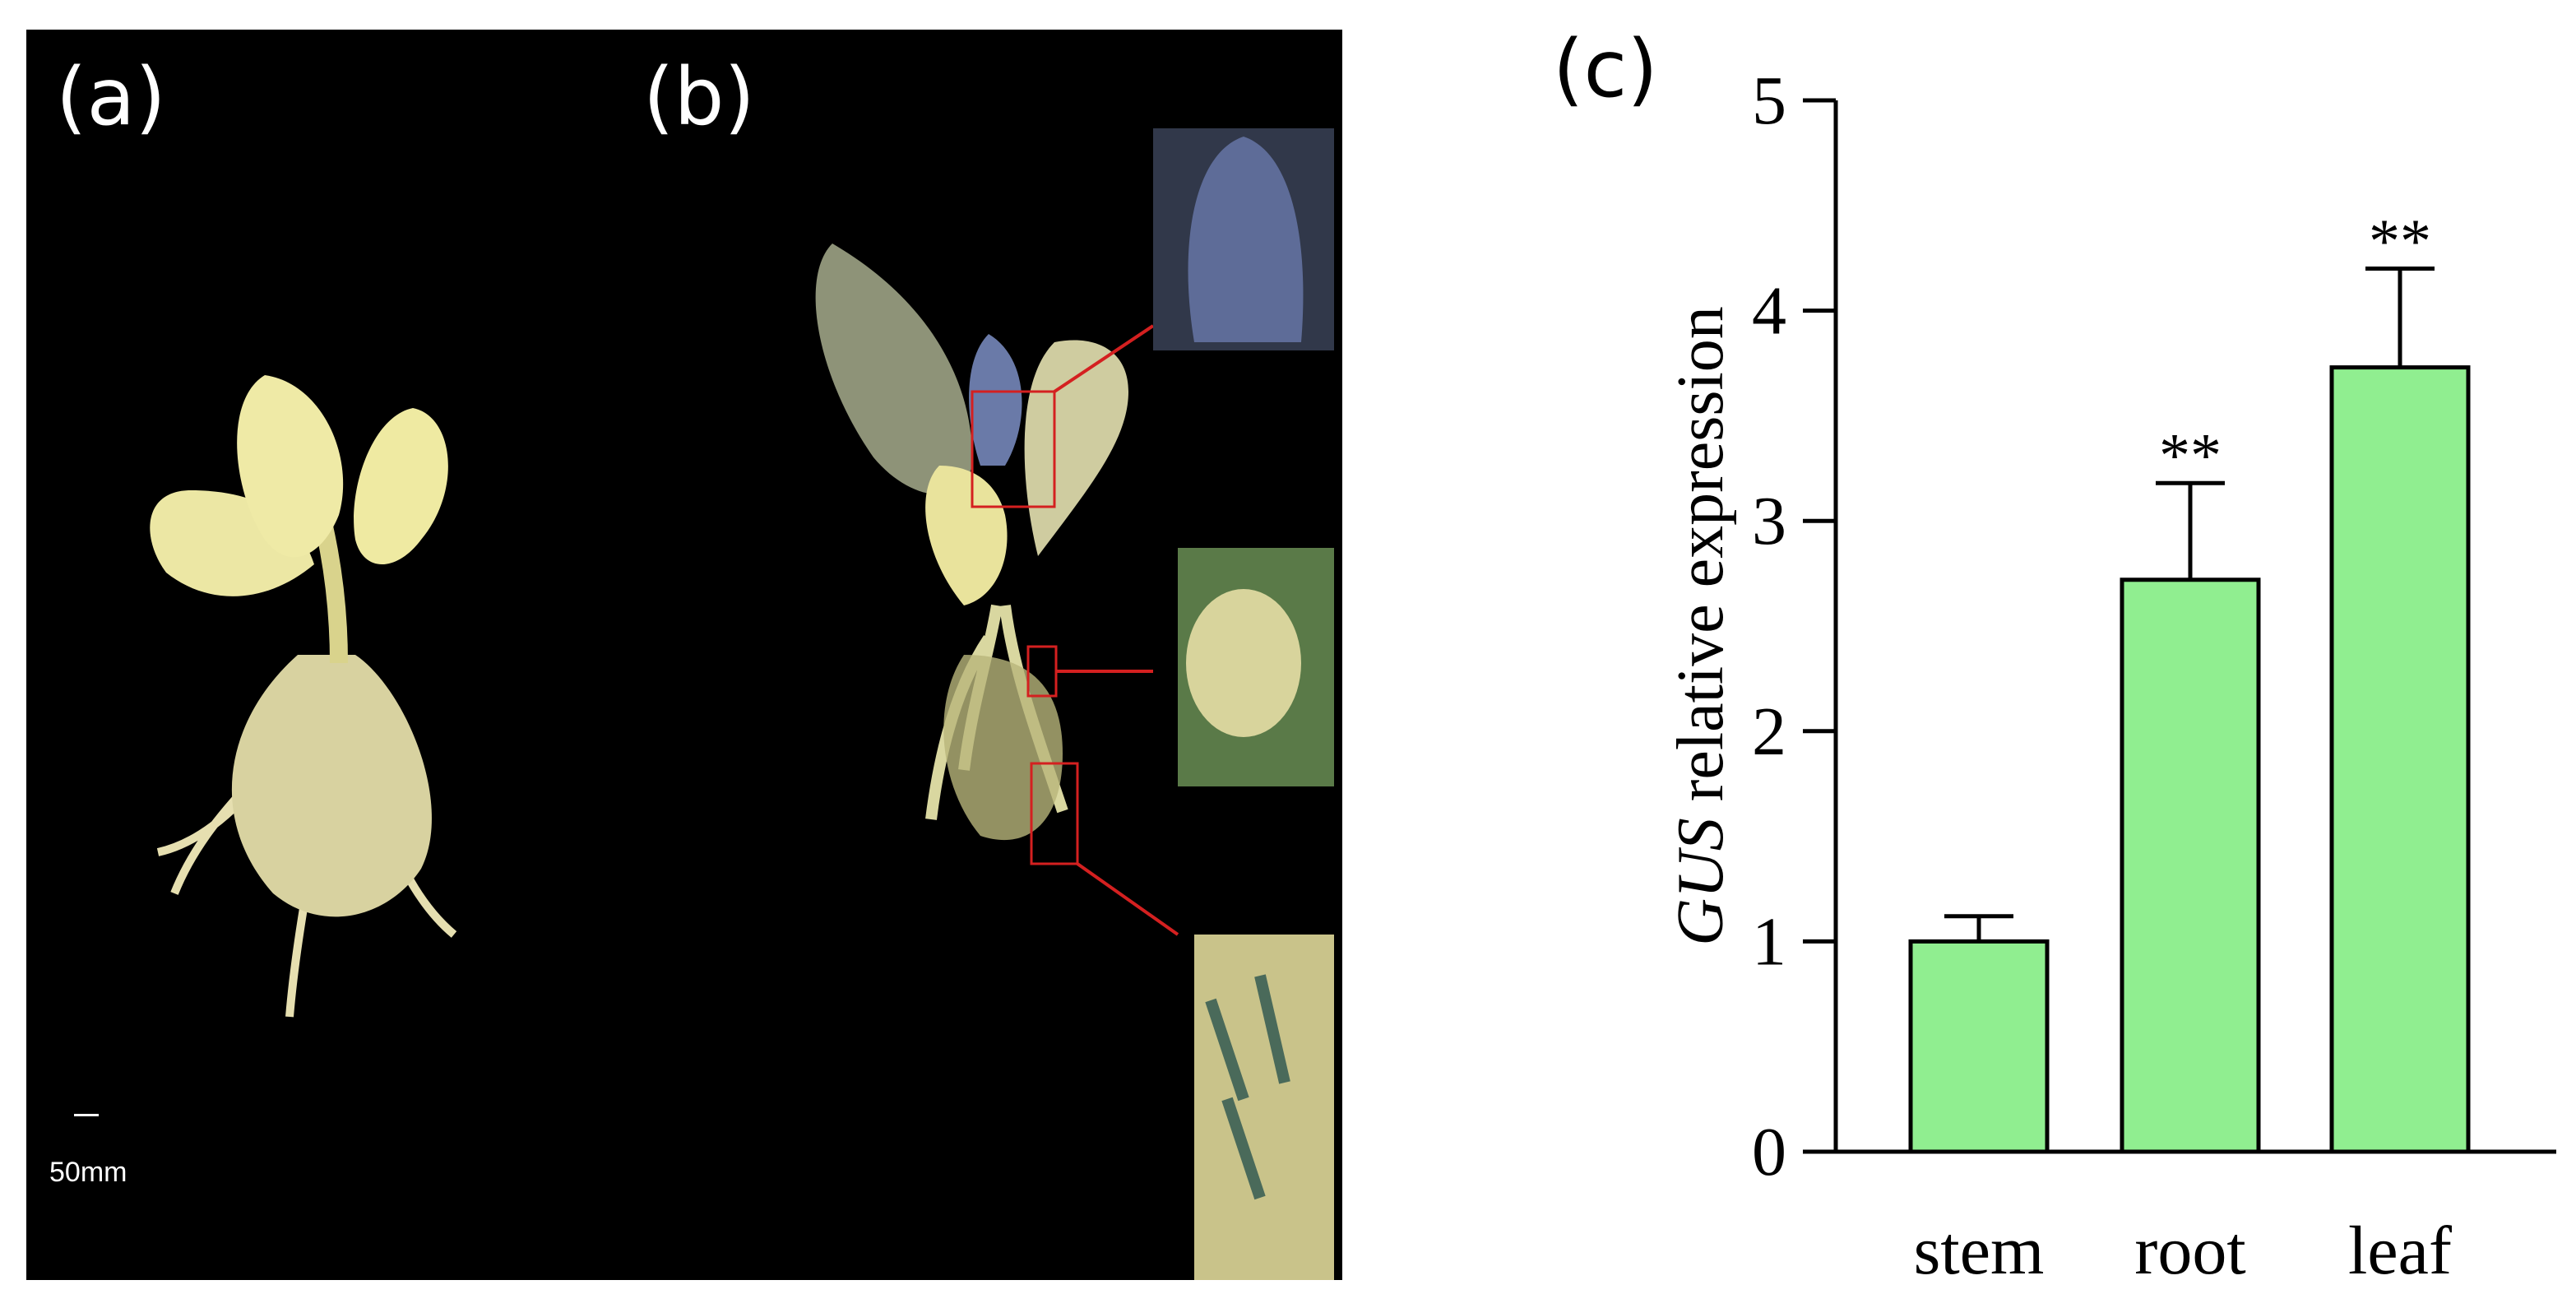 The height and width of the screenshot is (1308, 2576). I want to click on y-tick-label: 5, so click(1769, 101).